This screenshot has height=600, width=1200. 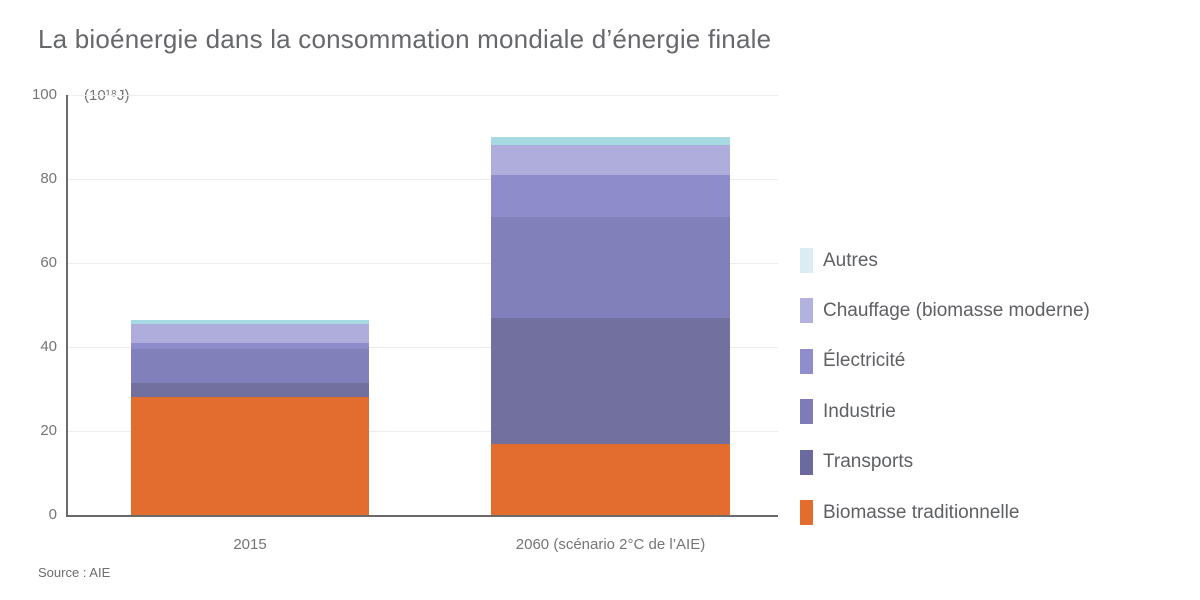 I want to click on legend-label: Chauffage (biomasse moderne), so click(x=956, y=310).